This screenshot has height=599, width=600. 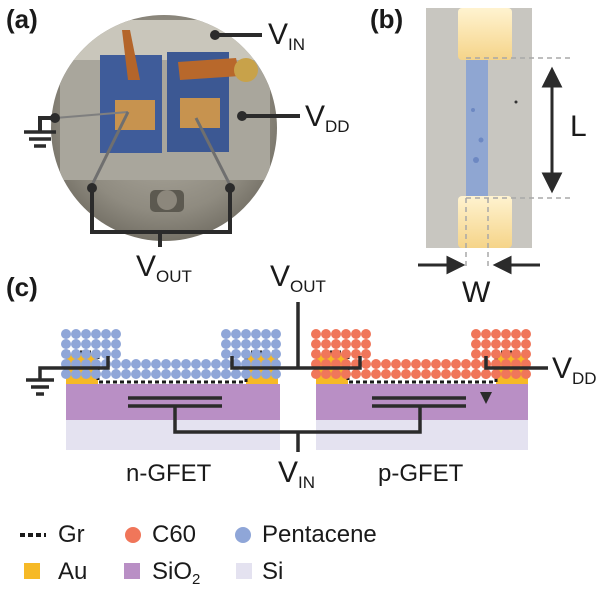 What do you see at coordinates (273, 571) in the screenshot?
I see `legend-si-label: Si` at bounding box center [273, 571].